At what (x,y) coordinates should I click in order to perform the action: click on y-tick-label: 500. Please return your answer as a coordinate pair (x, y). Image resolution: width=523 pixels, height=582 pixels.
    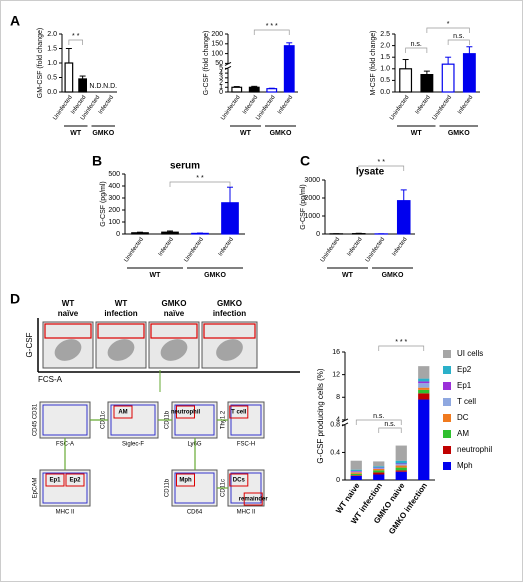
    Looking at the image, I should click on (114, 174).